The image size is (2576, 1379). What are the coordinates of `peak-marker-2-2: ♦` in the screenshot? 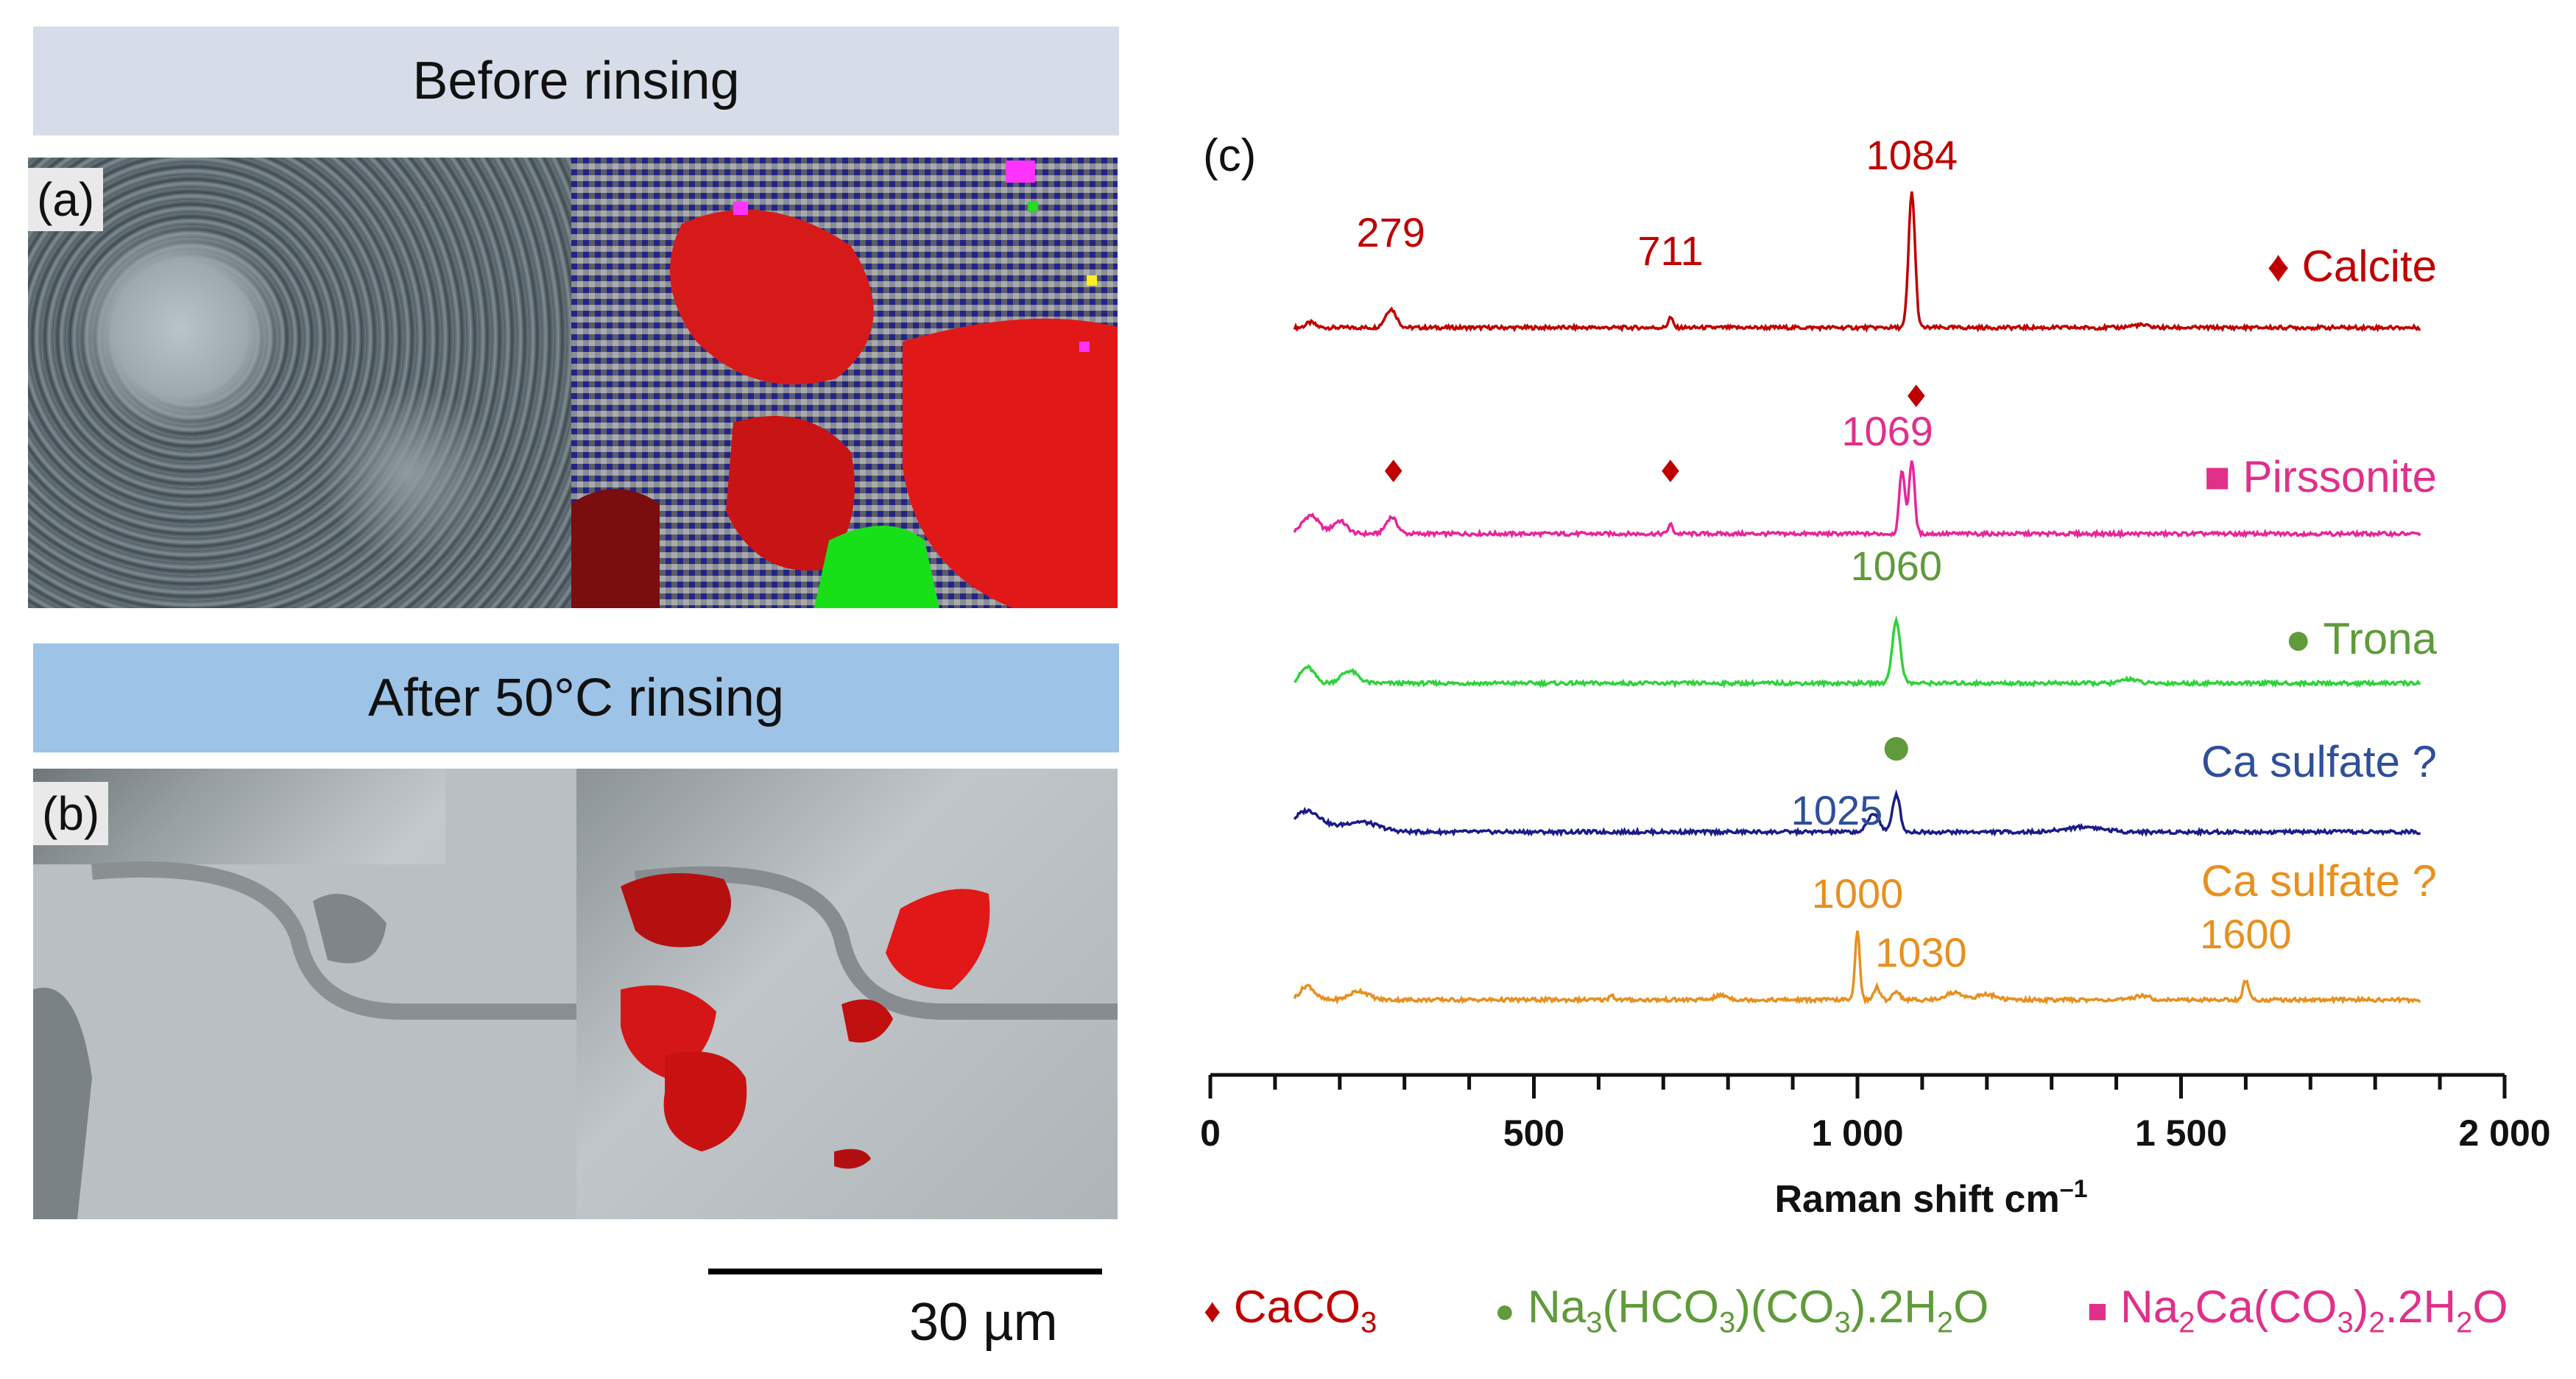 It's located at (1670, 472).